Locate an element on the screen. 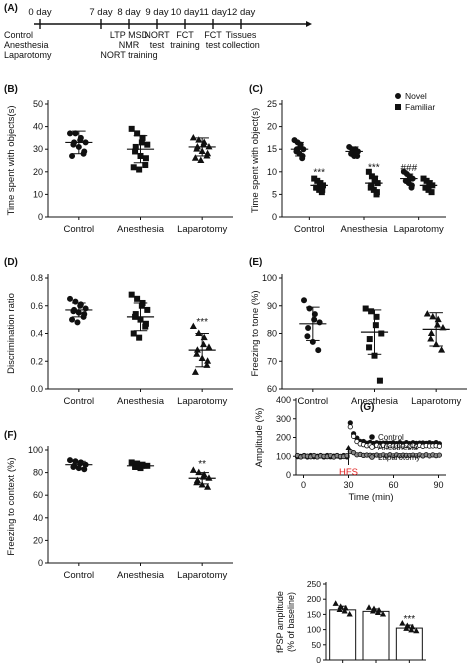 This screenshot has height=665, width=474. legend-label: Familiar is located at coordinates (420, 107).